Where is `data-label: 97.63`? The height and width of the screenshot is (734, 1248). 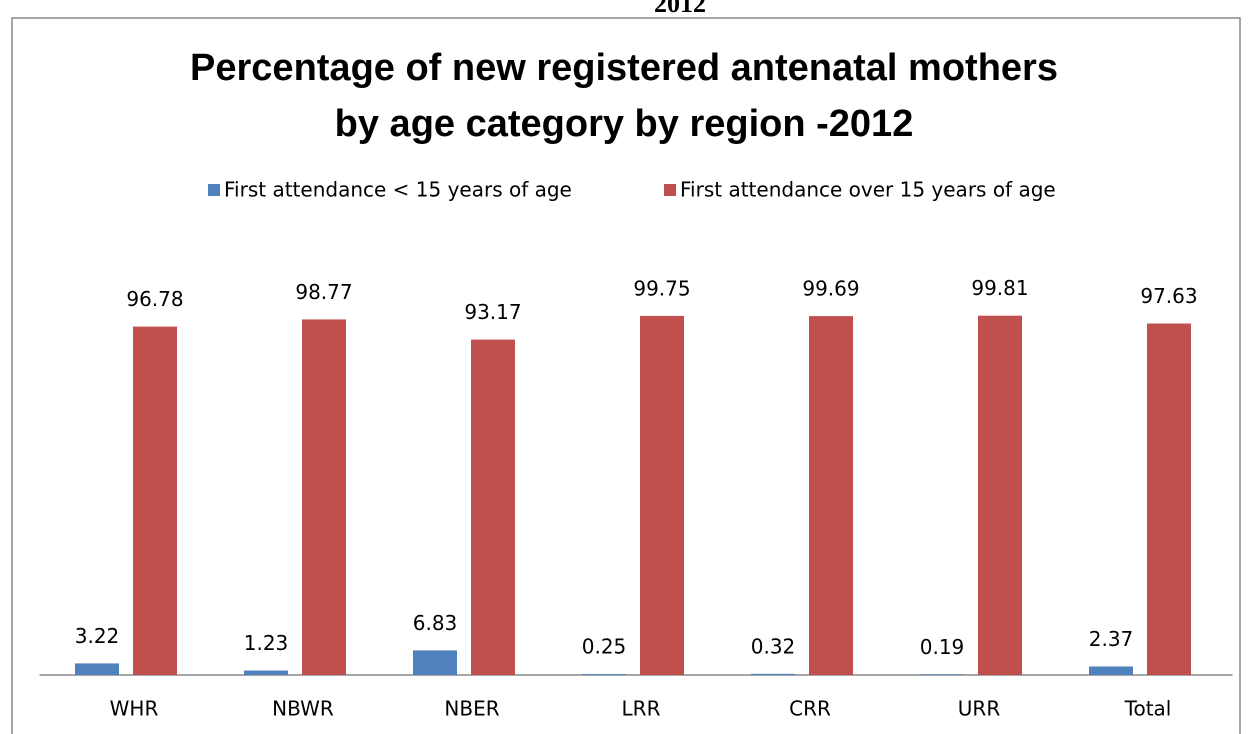
data-label: 97.63 is located at coordinates (1168, 296).